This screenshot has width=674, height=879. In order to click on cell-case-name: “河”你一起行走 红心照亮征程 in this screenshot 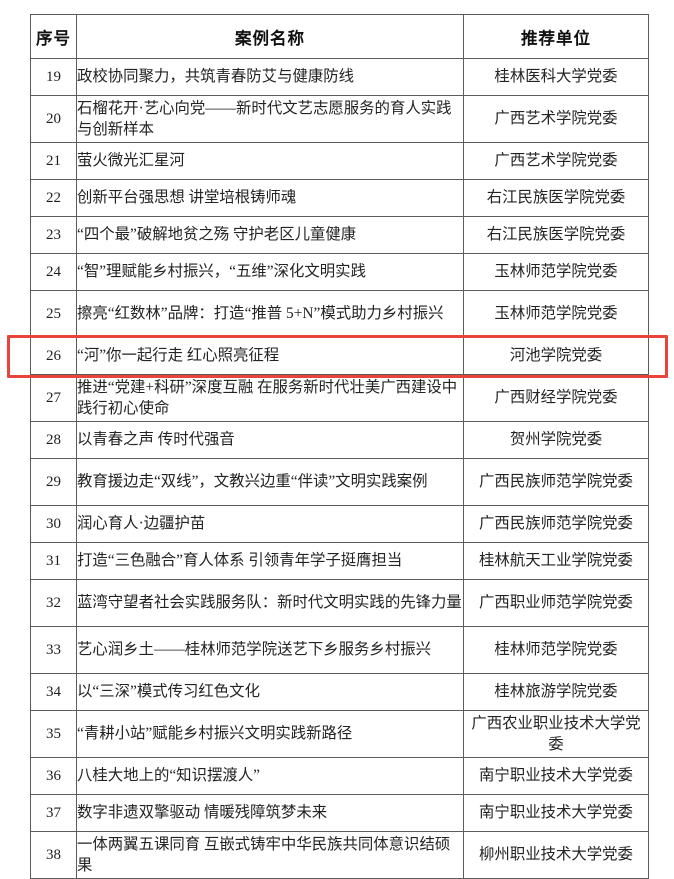, I will do `click(270, 356)`.